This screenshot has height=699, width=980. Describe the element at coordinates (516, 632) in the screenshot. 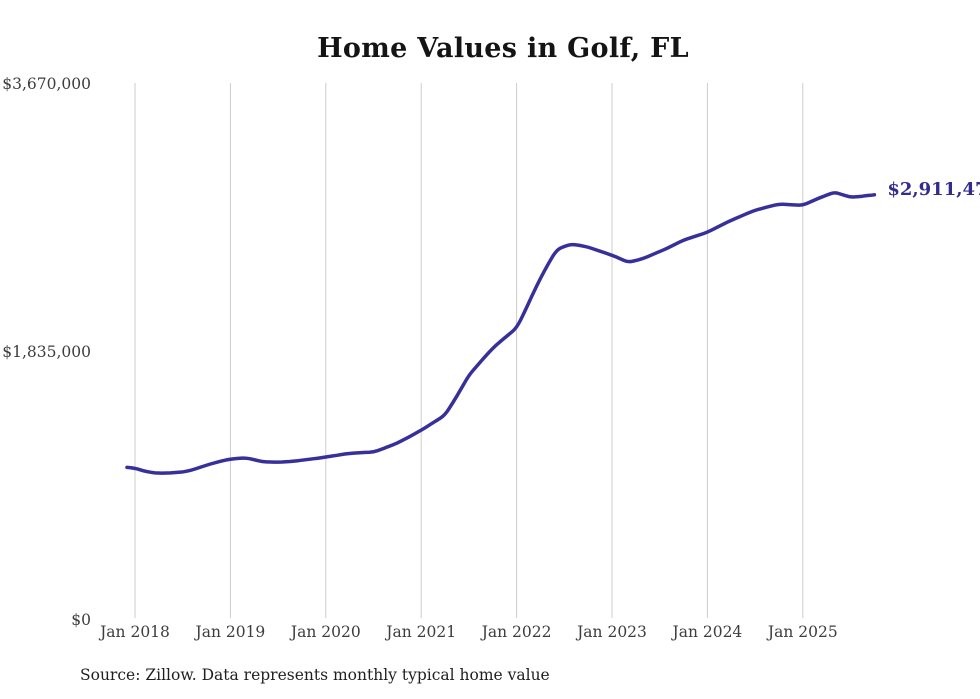

I see `x-axis-tick-label: Jan 2022` at that location.